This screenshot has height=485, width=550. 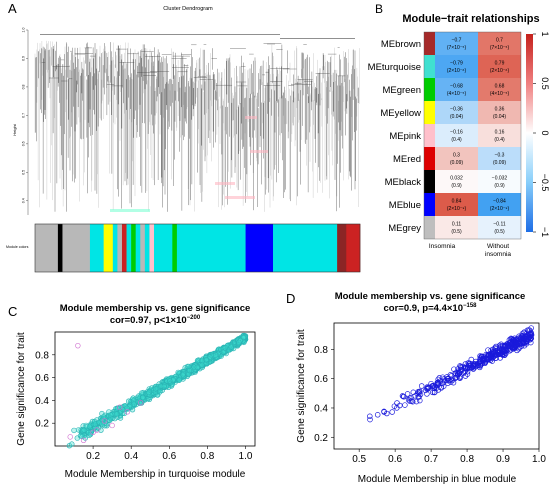 I want to click on module-label: MEred, so click(x=407, y=159).